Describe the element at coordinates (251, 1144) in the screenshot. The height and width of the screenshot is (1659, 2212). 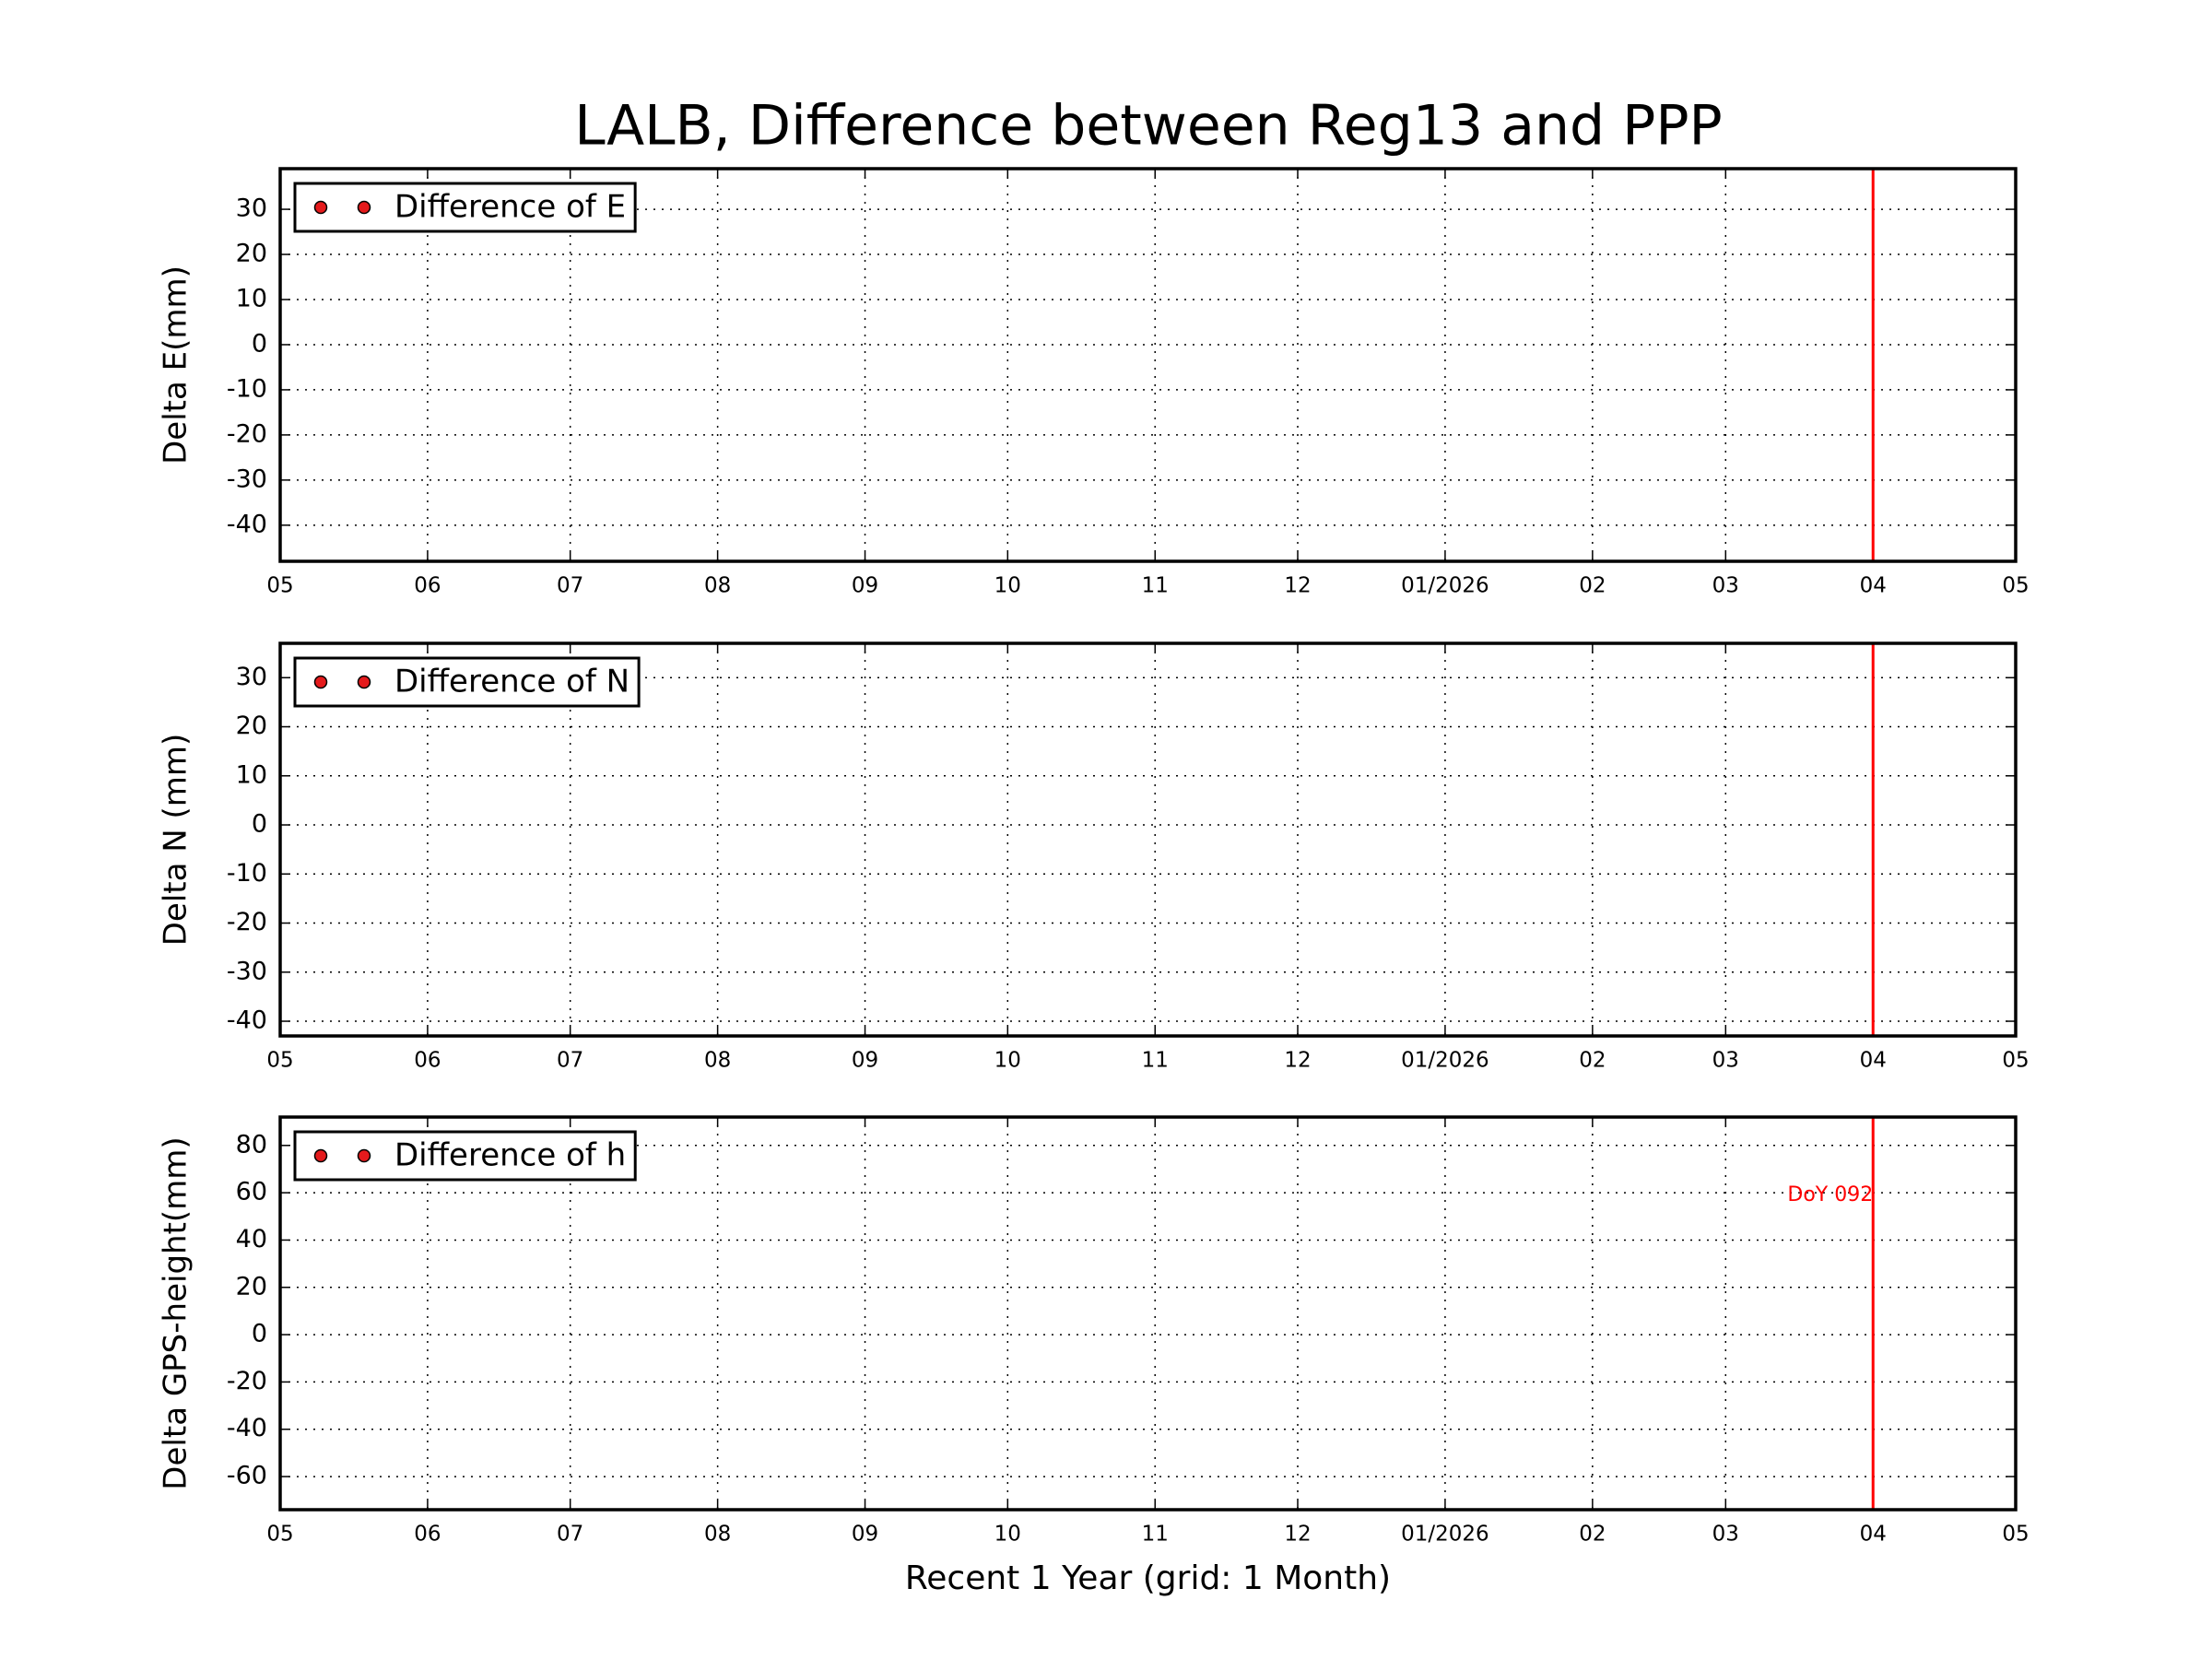
I see `y-tick-label: 80` at that location.